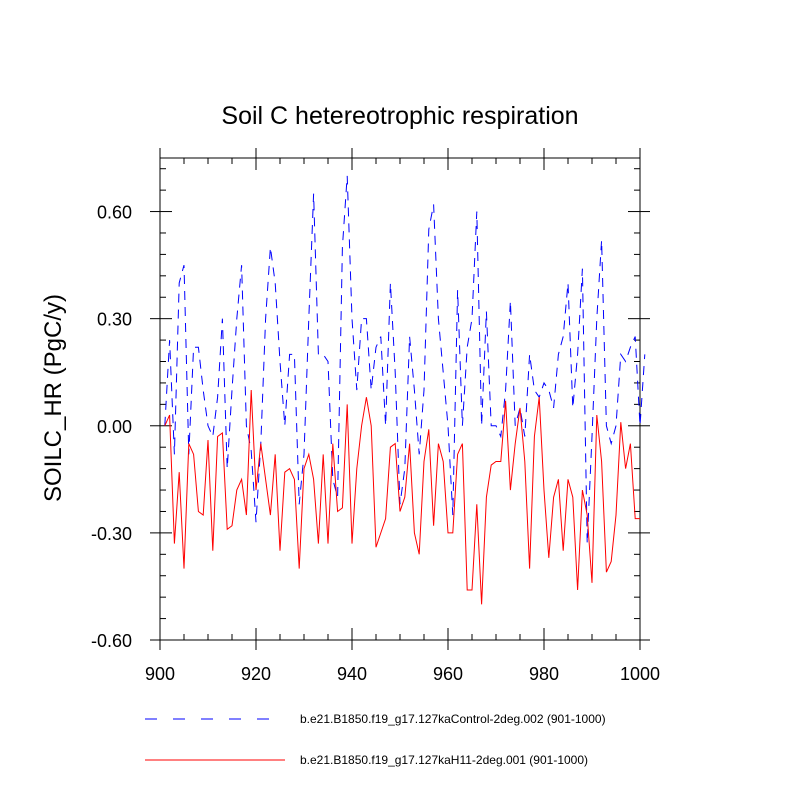  Describe the element at coordinates (640, 674) in the screenshot. I see `x-tick-label: 1000` at that location.